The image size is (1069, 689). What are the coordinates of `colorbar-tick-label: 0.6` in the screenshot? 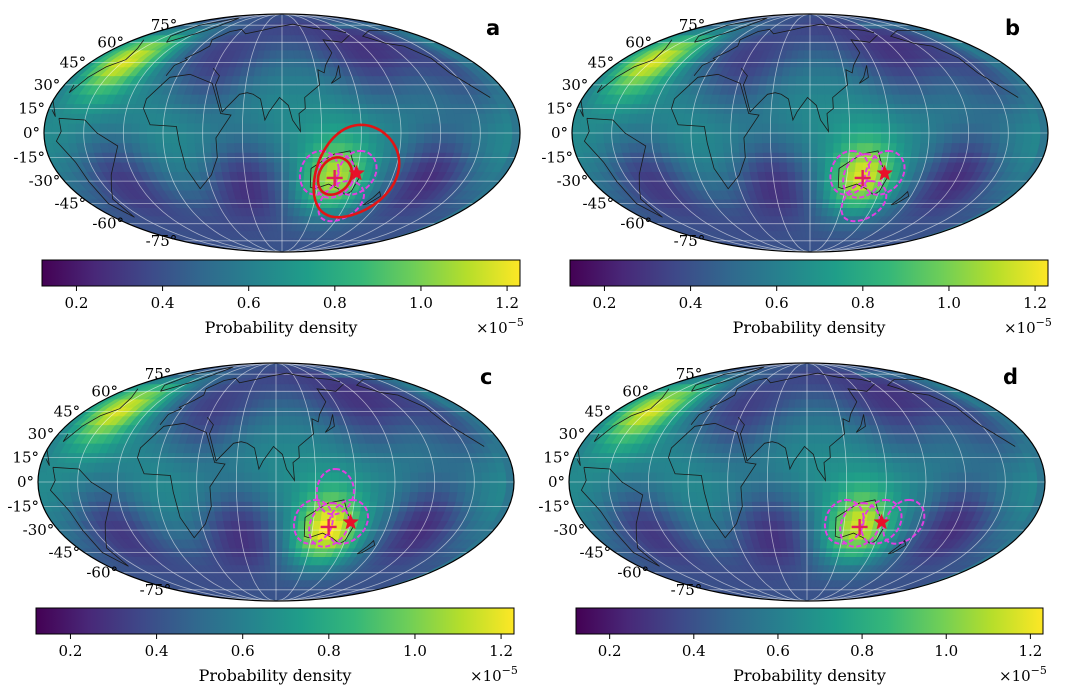 It's located at (777, 303).